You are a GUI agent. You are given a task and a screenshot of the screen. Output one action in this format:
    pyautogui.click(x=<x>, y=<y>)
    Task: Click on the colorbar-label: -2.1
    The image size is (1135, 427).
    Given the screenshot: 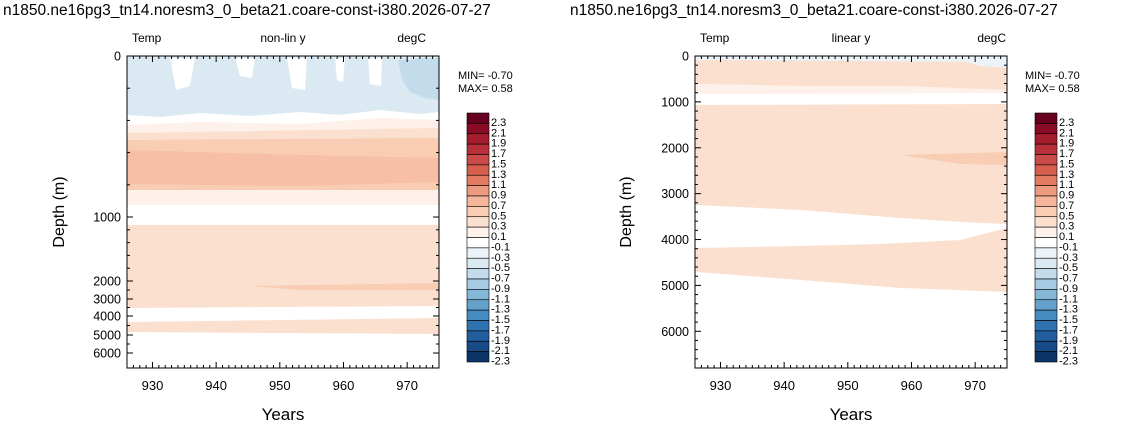 What is the action you would take?
    pyautogui.click(x=1068, y=351)
    